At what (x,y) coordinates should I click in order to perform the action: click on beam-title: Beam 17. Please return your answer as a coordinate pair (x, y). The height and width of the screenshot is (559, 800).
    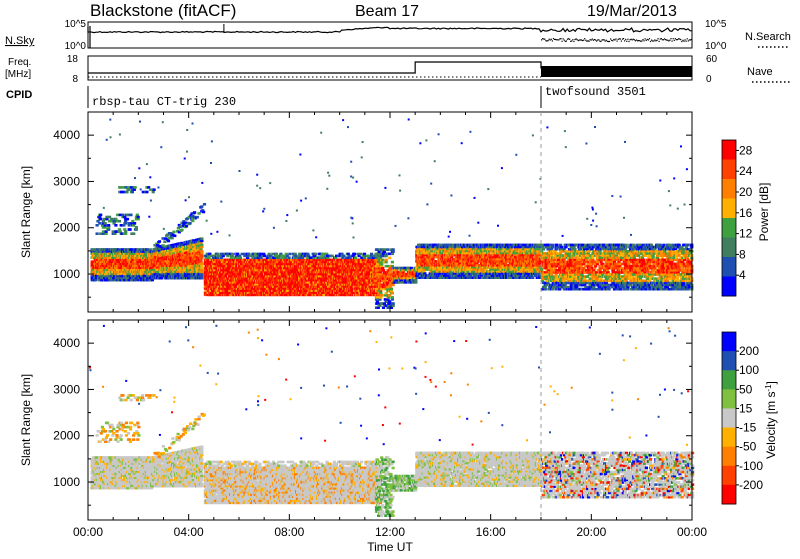
    Looking at the image, I should click on (387, 11).